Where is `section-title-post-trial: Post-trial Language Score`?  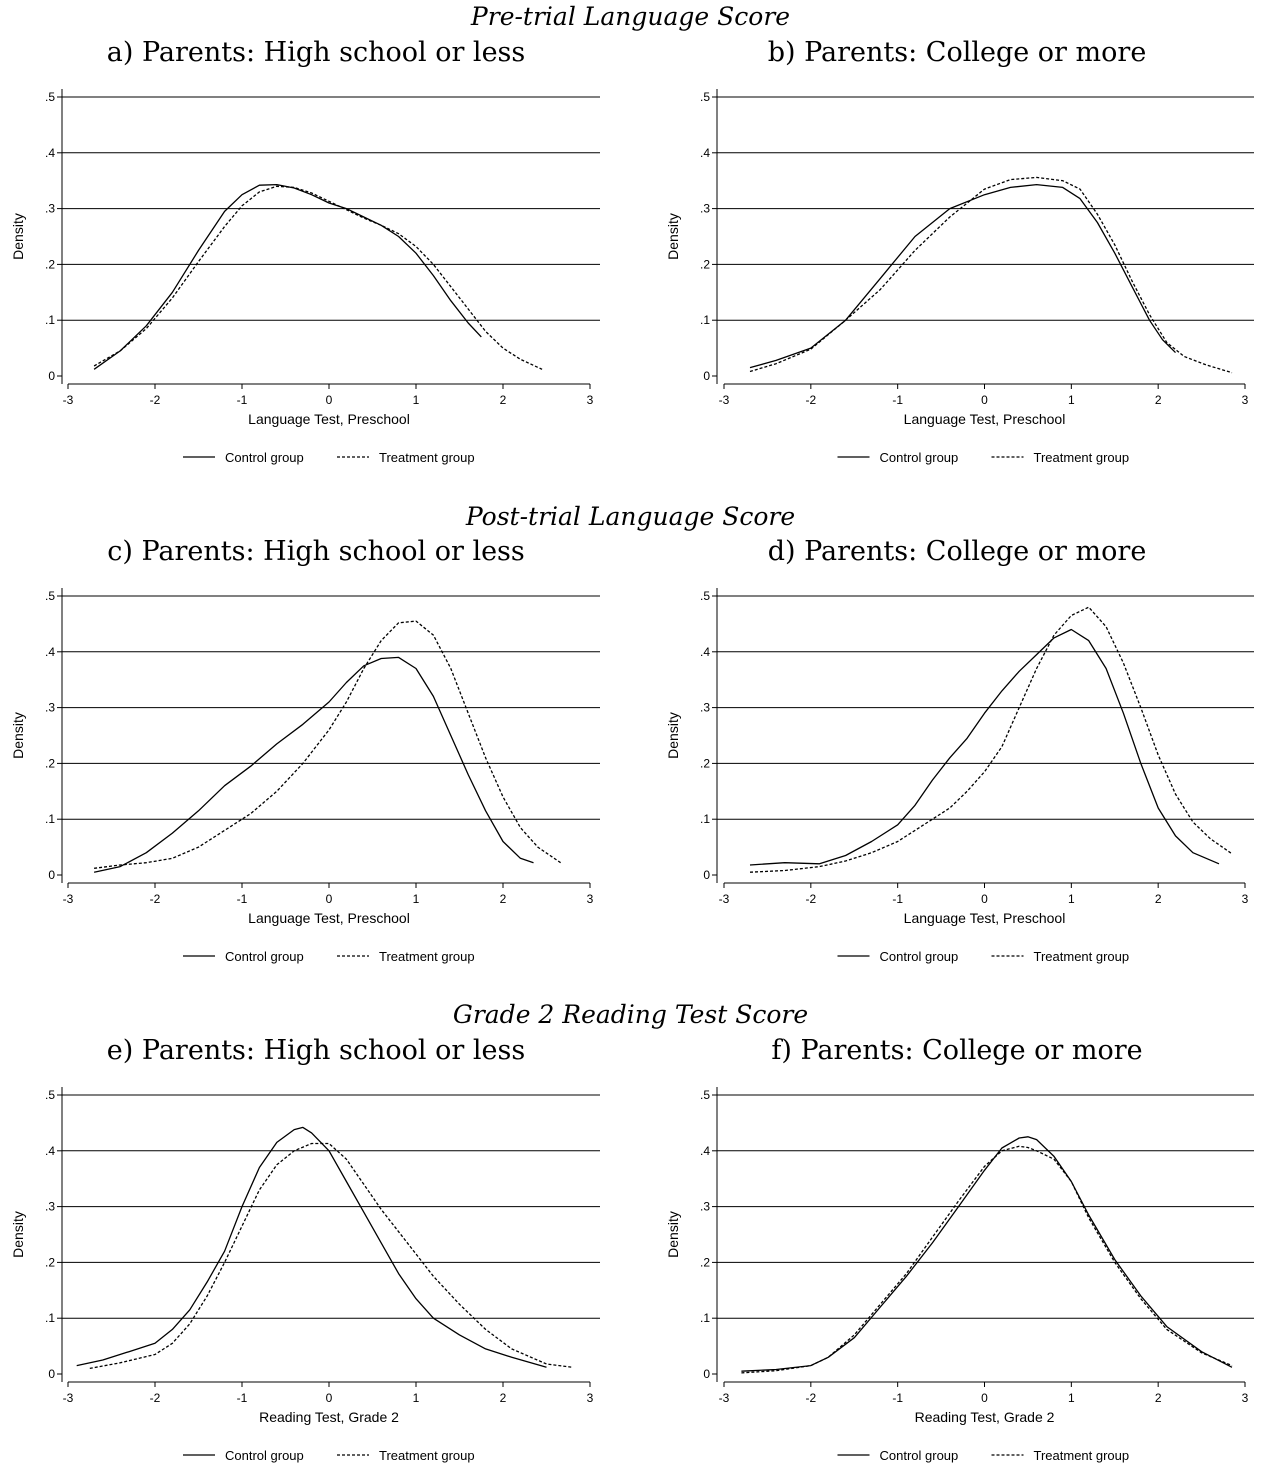
section-title-post-trial: Post-trial Language Score is located at coordinates (630, 516).